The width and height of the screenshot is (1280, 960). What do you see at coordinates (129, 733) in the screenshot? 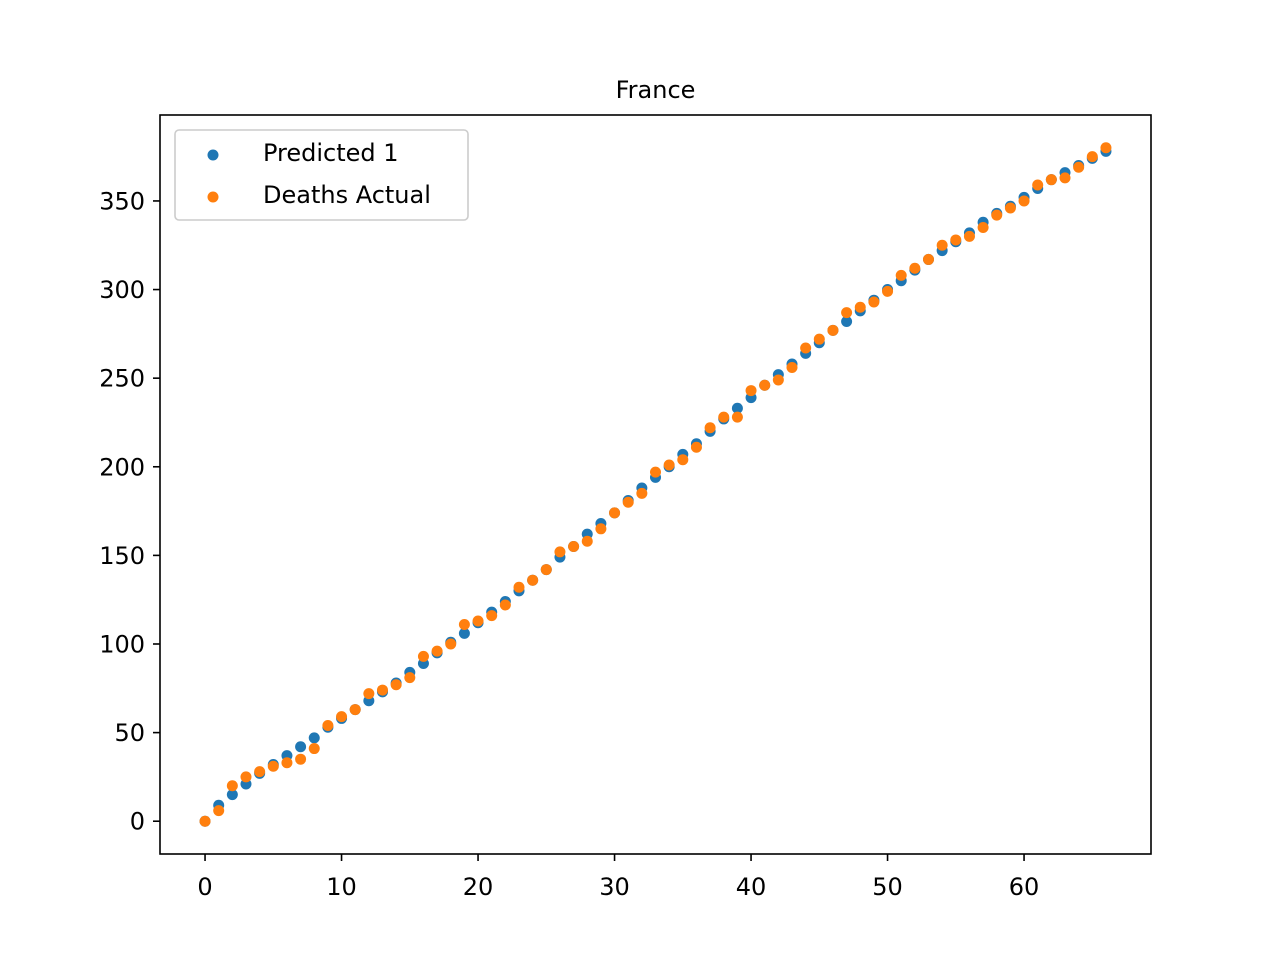
I see `y-tick-label: 50` at bounding box center [129, 733].